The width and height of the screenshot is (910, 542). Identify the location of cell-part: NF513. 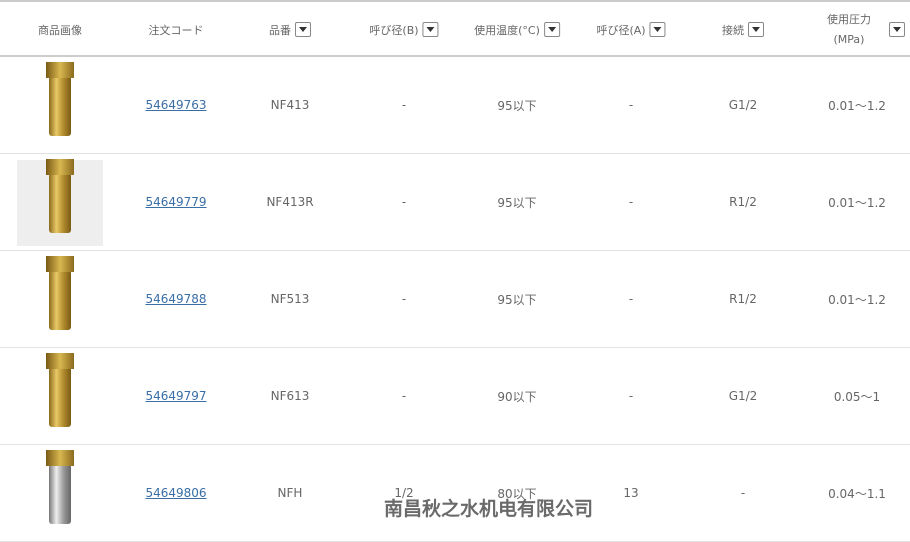
(290, 299).